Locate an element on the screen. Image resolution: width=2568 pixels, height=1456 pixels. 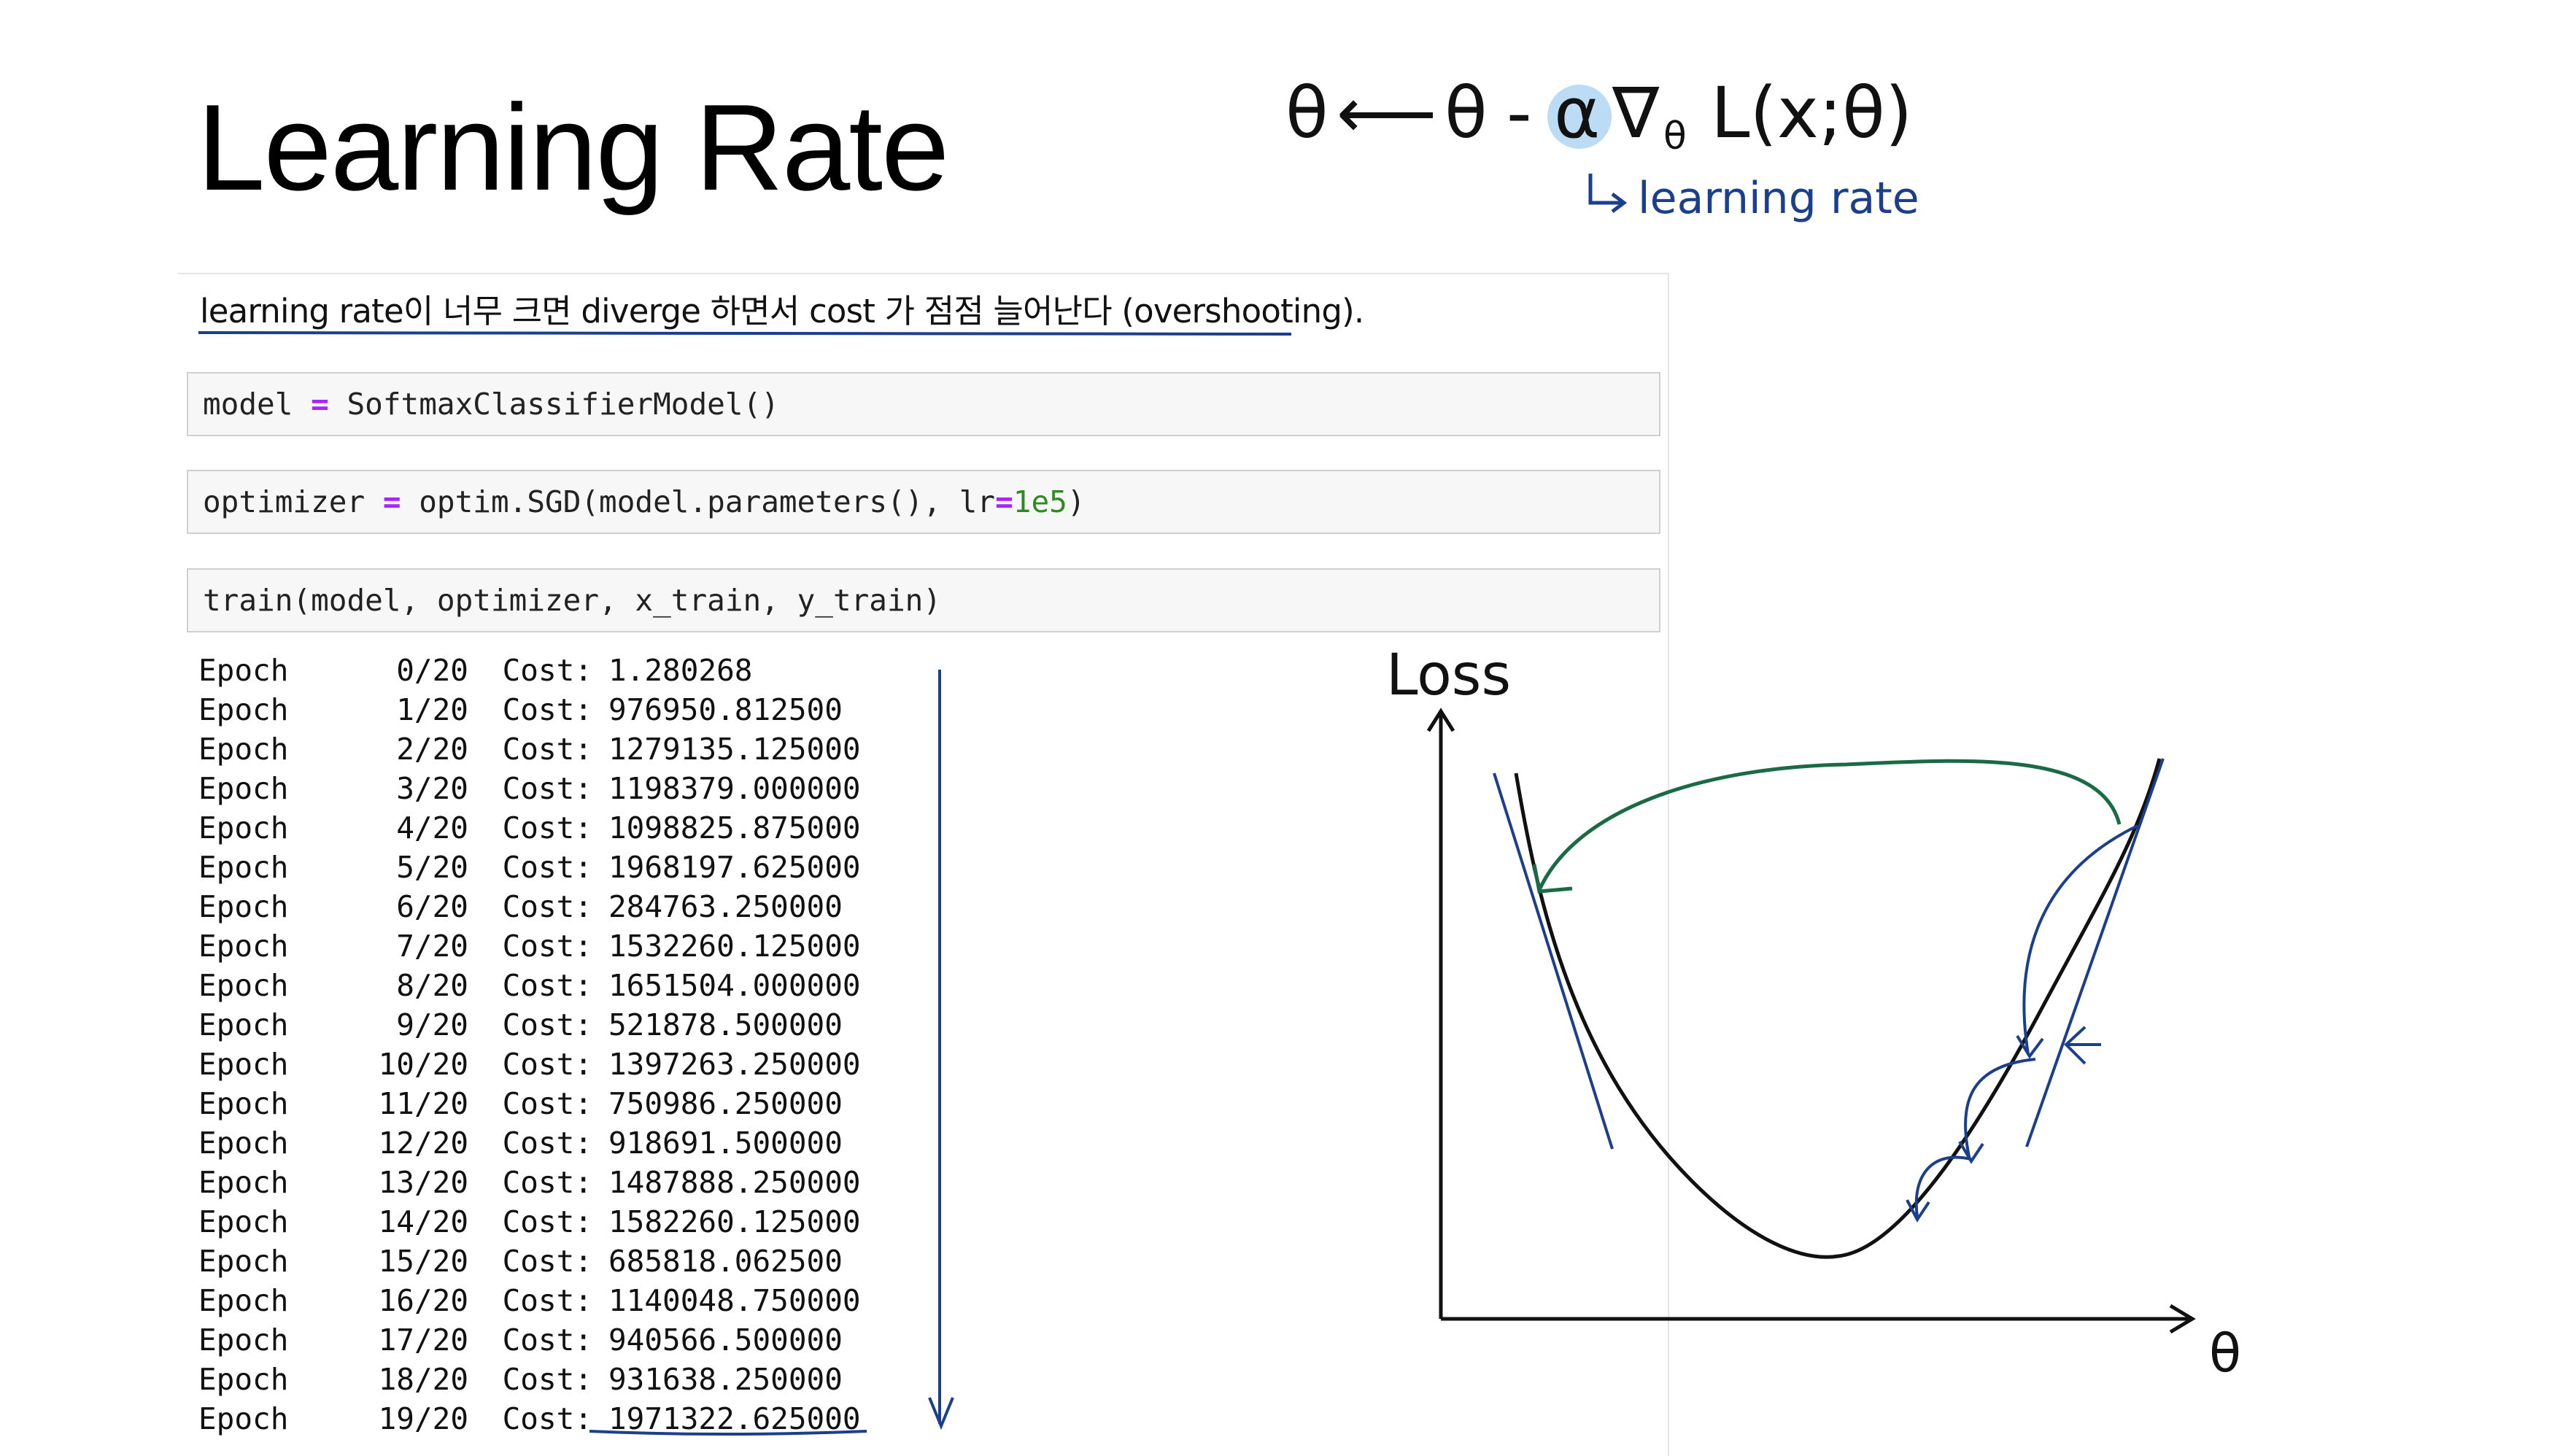
epoch-value: 1/20 is located at coordinates (432, 709).